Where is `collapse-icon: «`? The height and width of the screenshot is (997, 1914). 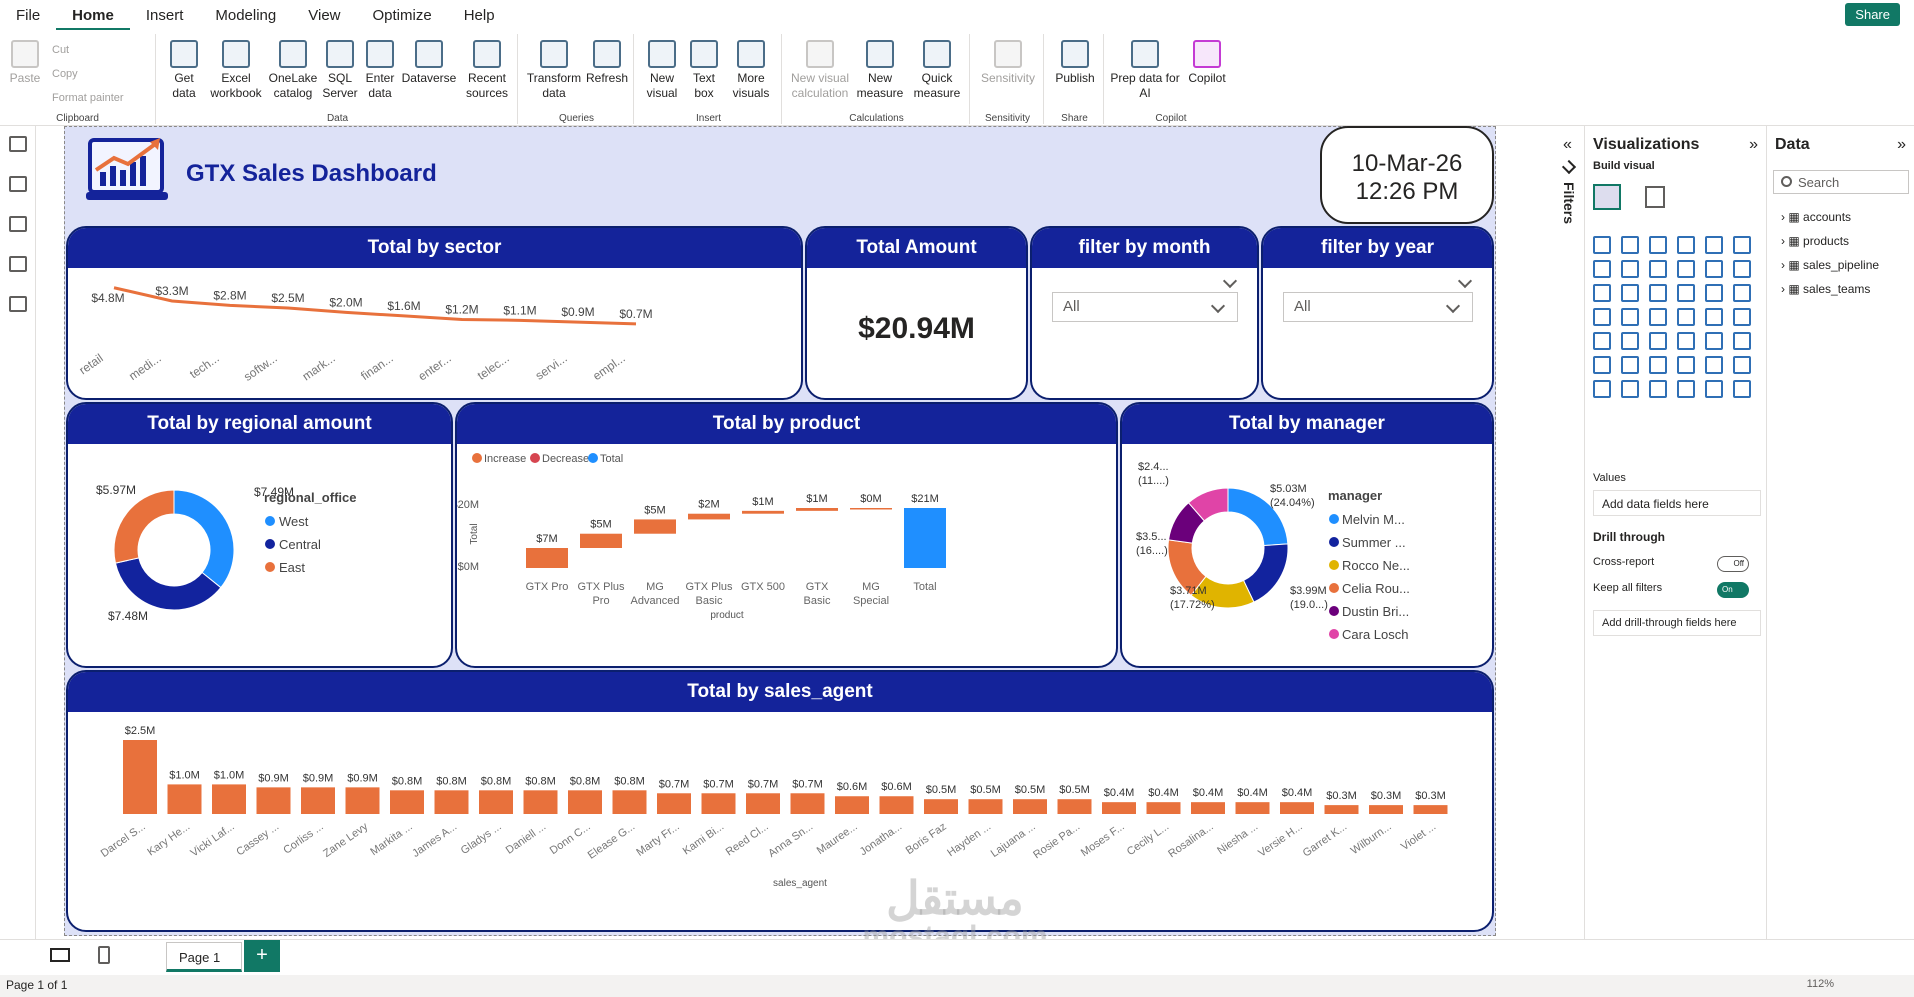 collapse-icon: « is located at coordinates (1567, 144).